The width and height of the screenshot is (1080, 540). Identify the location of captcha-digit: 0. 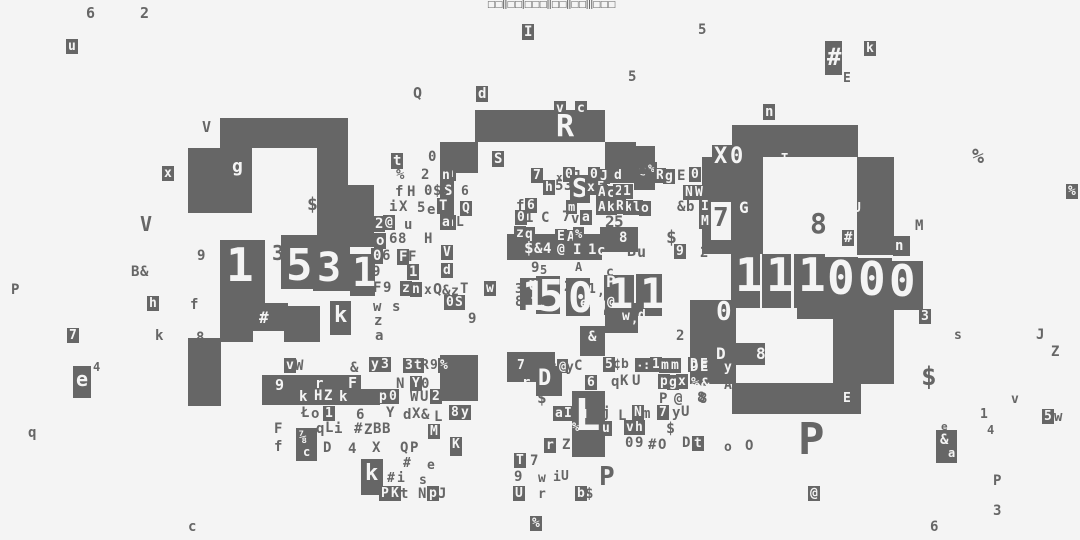
(902, 281).